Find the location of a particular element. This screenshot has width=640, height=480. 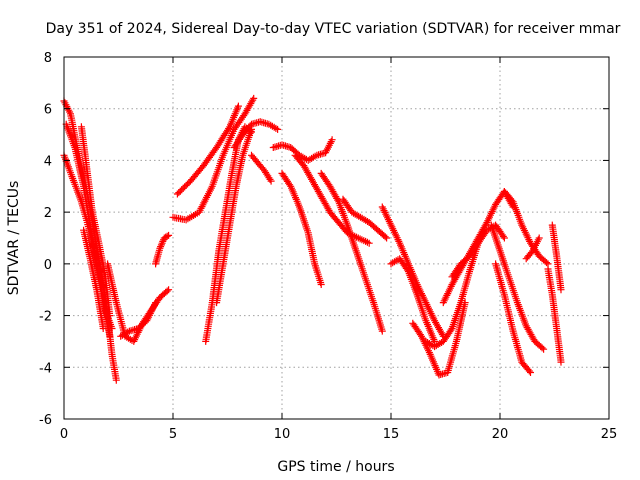

y-axis-label: SDTVAR / TECUs is located at coordinates (14, 238).